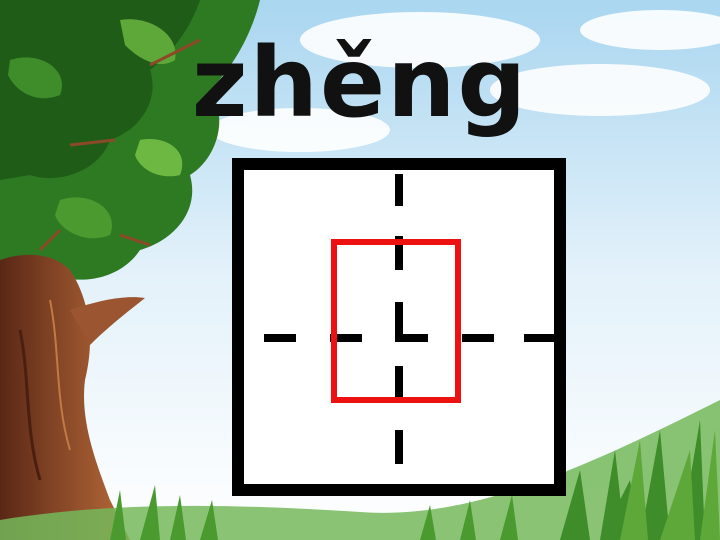 The image size is (720, 540). Describe the element at coordinates (360, 83) in the screenshot. I see `pinyin-label: zhěng` at that location.